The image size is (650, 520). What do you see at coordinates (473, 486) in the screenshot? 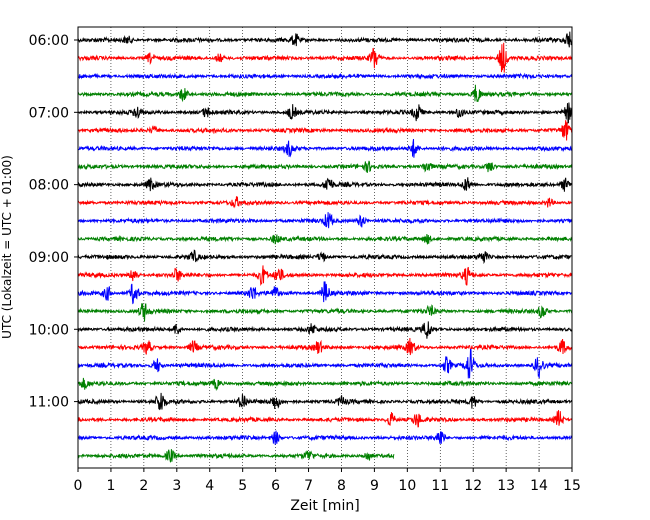
I see `x-tick-label: 12` at bounding box center [473, 486].